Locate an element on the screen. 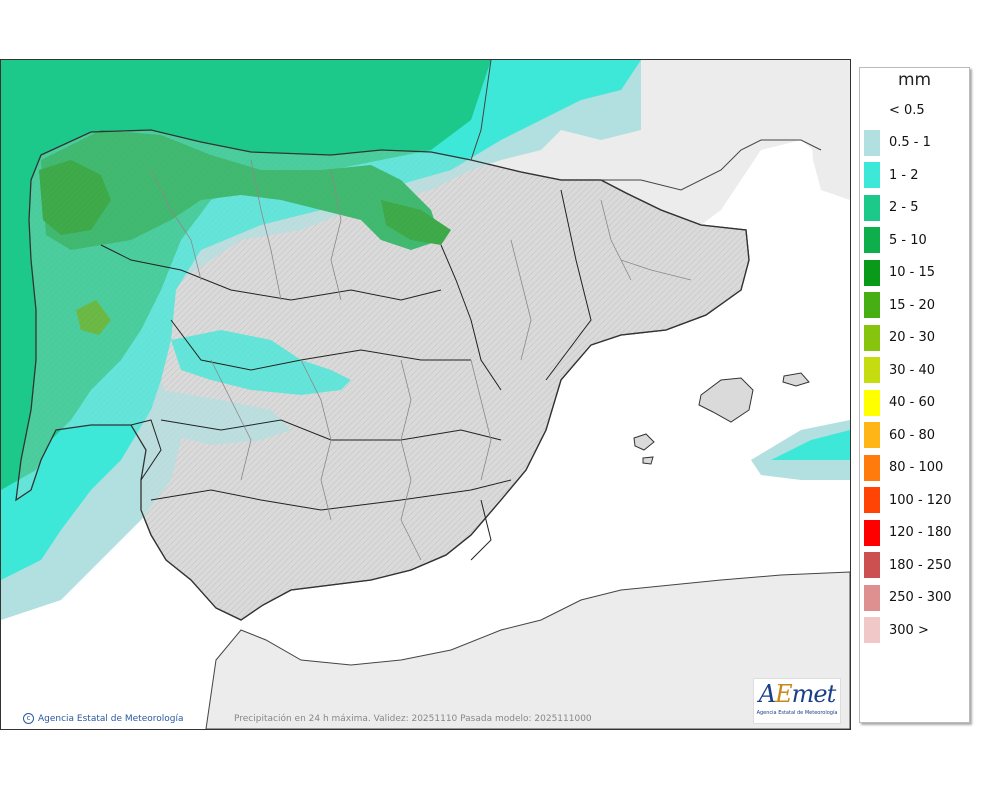  legend-item: 10 - 15 is located at coordinates (900, 272).